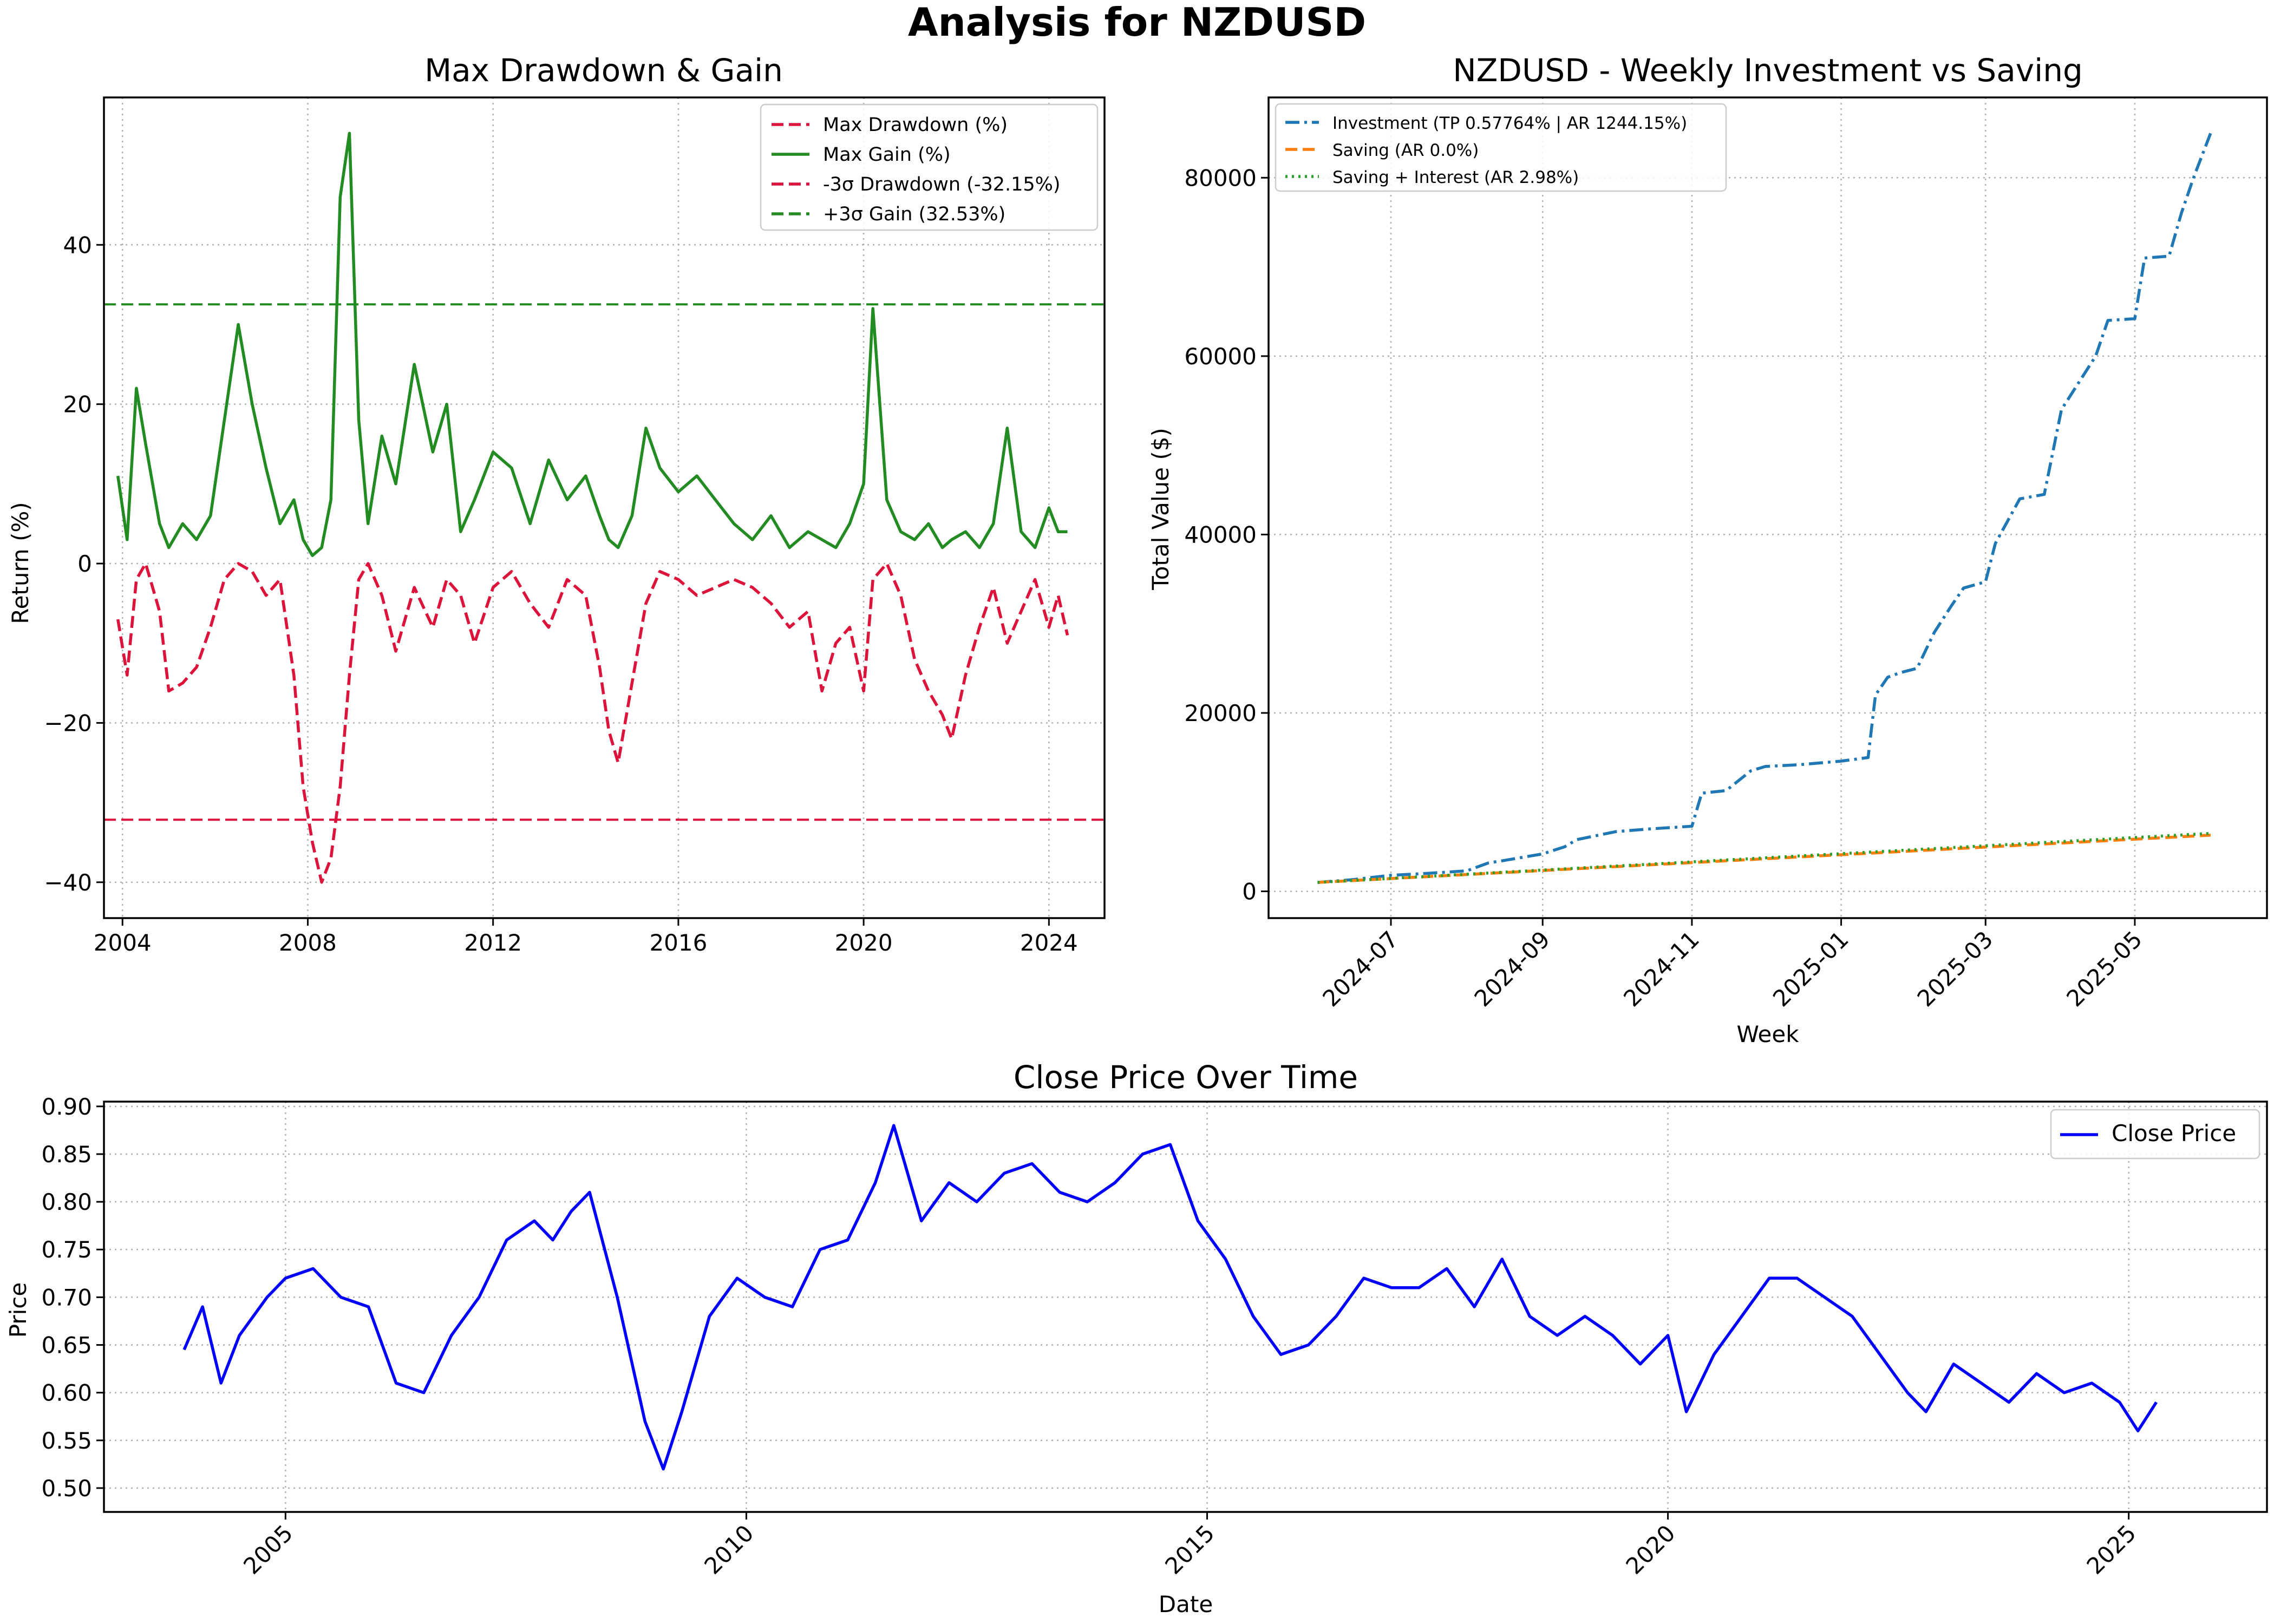 The image size is (2274, 1624). I want to click on x-tick-label: 2025-05, so click(2104, 969).